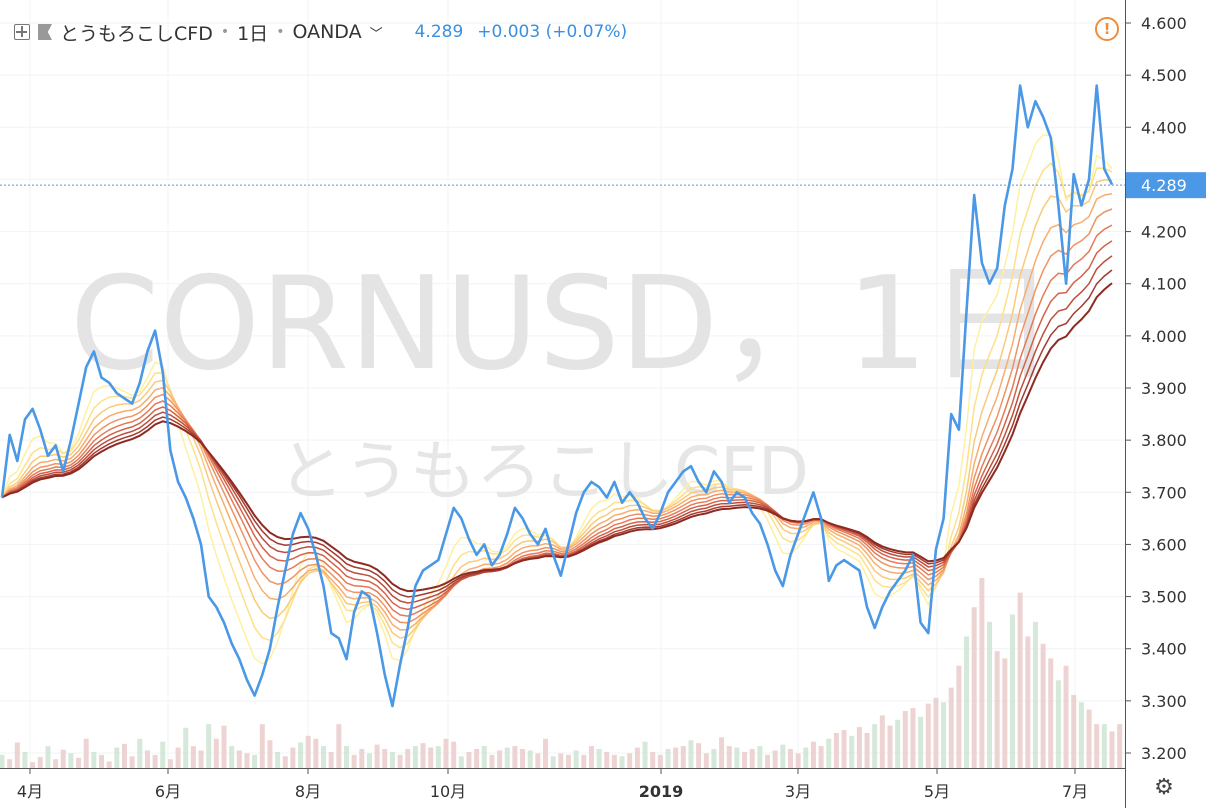  Describe the element at coordinates (1164, 701) in the screenshot. I see `price-axis-label: 3.300` at that location.